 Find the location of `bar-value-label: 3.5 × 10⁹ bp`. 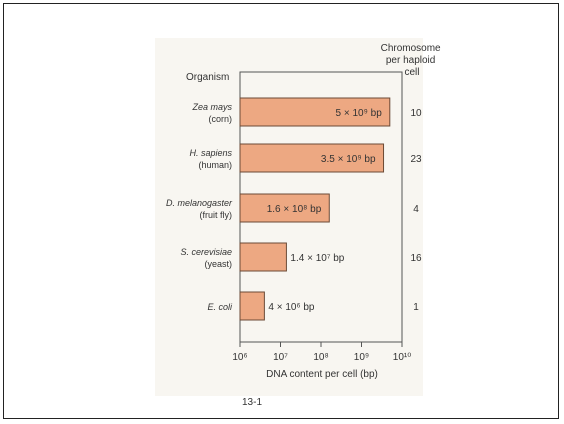

bar-value-label: 3.5 × 10⁹ bp is located at coordinates (348, 159).